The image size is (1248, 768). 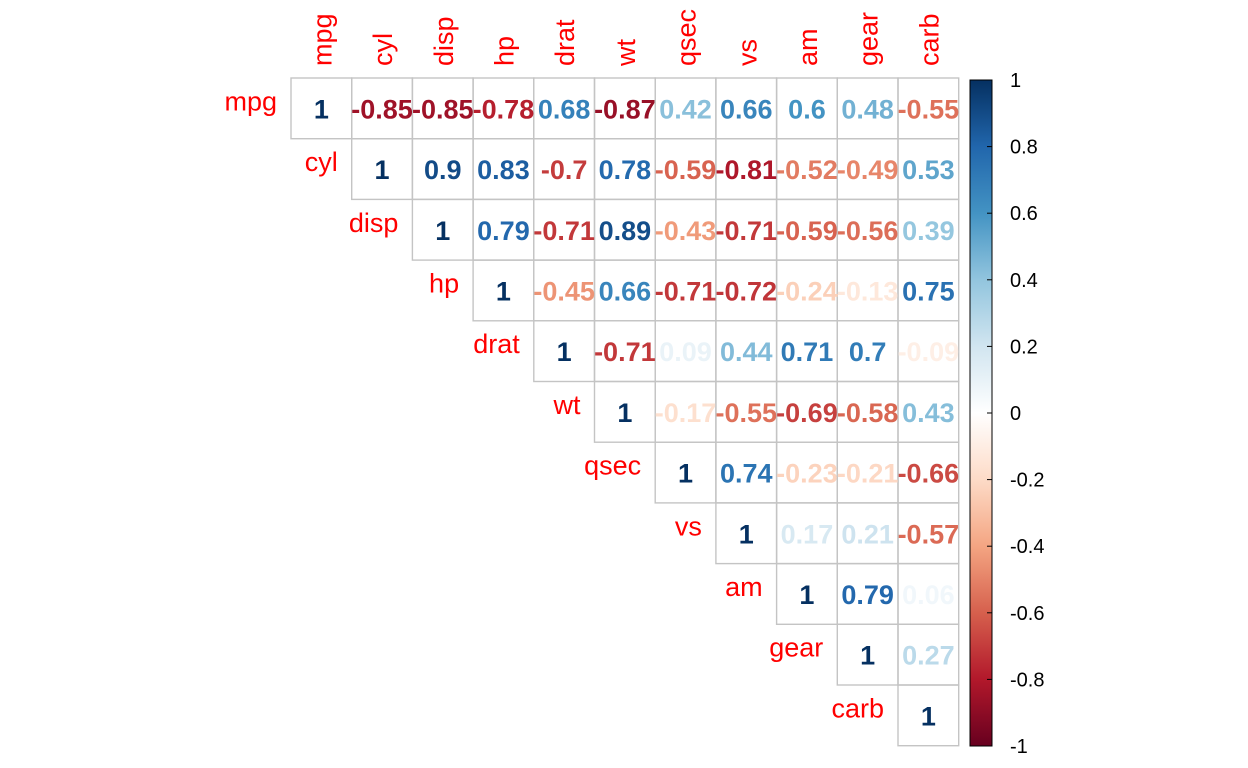 What do you see at coordinates (444, 283) in the screenshot?
I see `row-label: hp` at bounding box center [444, 283].